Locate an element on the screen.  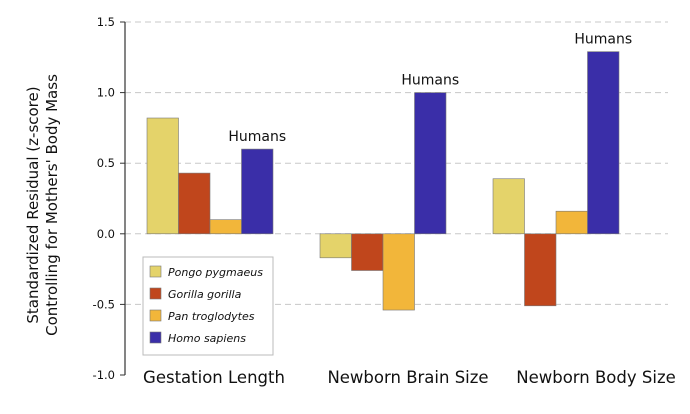
y-tick-label: -0.5 is located at coordinates (104, 304).